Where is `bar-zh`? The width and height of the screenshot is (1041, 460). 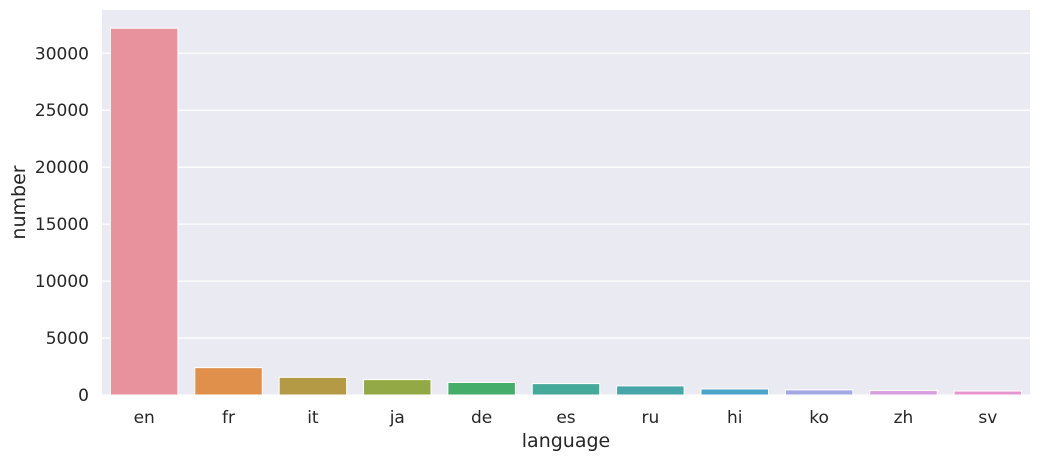 bar-zh is located at coordinates (903, 393).